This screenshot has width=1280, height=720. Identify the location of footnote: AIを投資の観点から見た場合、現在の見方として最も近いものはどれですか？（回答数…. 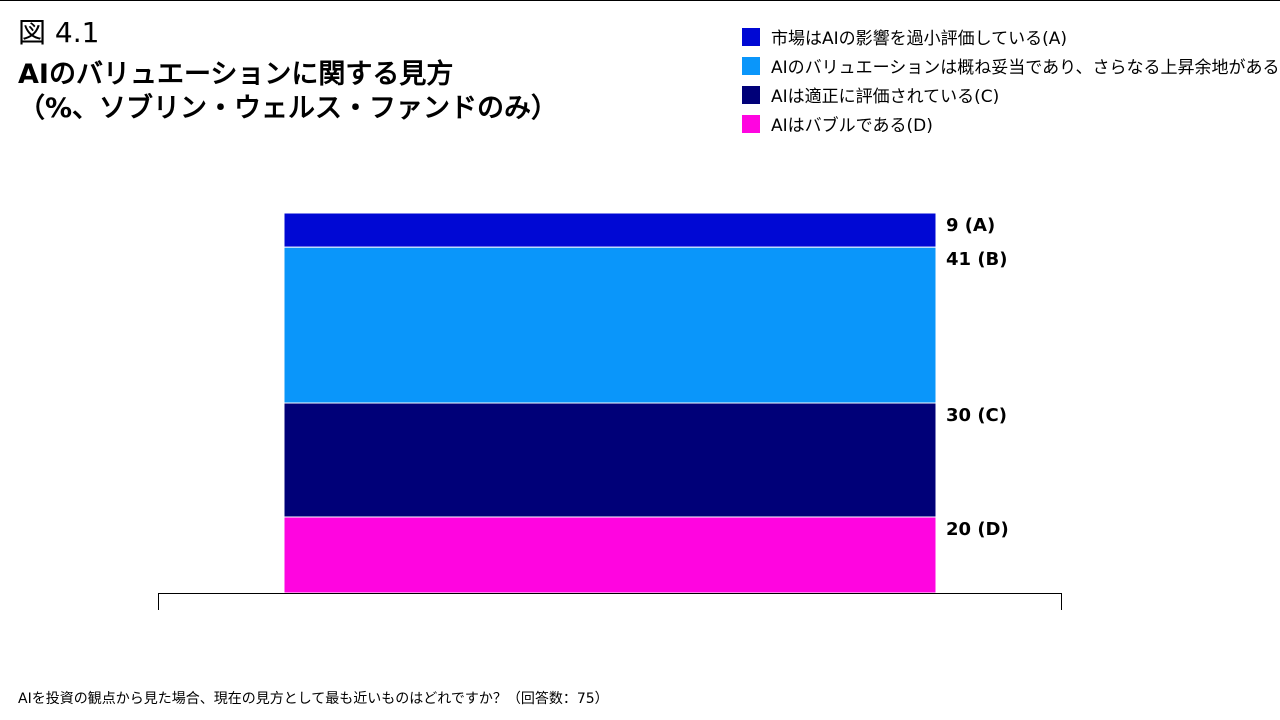
(313, 699).